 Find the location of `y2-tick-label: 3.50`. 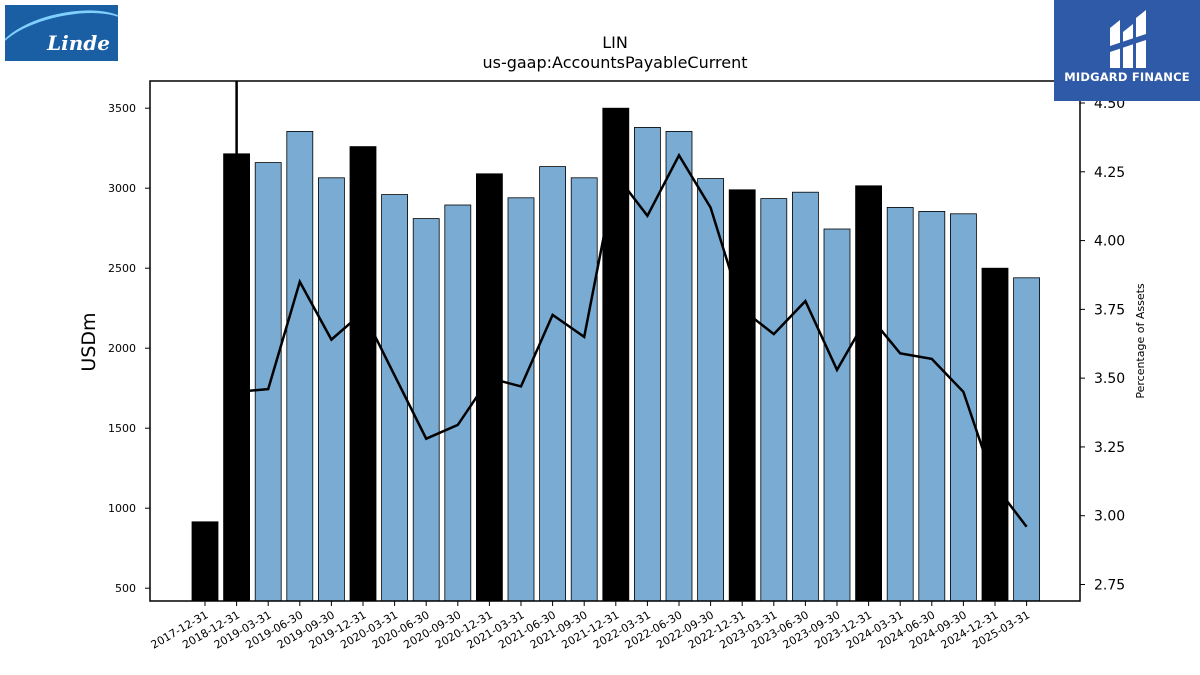

y2-tick-label: 3.50 is located at coordinates (1109, 379).